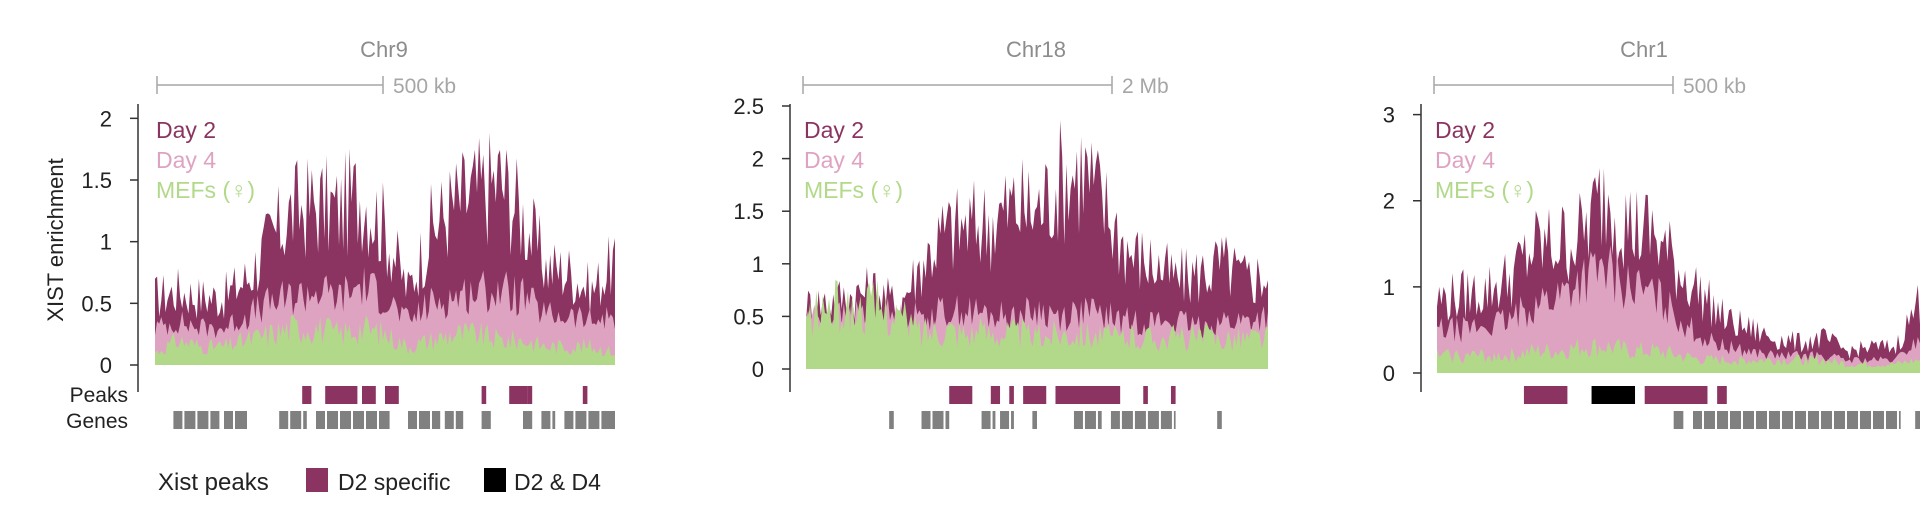  I want to click on legend-swatch-d2-specific, so click(317, 480).